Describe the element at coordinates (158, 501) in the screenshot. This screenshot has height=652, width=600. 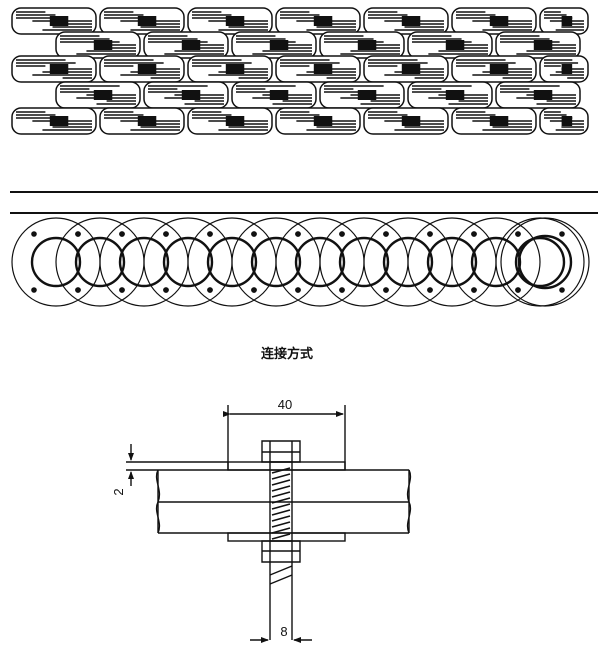
I see `plate-break-left` at that location.